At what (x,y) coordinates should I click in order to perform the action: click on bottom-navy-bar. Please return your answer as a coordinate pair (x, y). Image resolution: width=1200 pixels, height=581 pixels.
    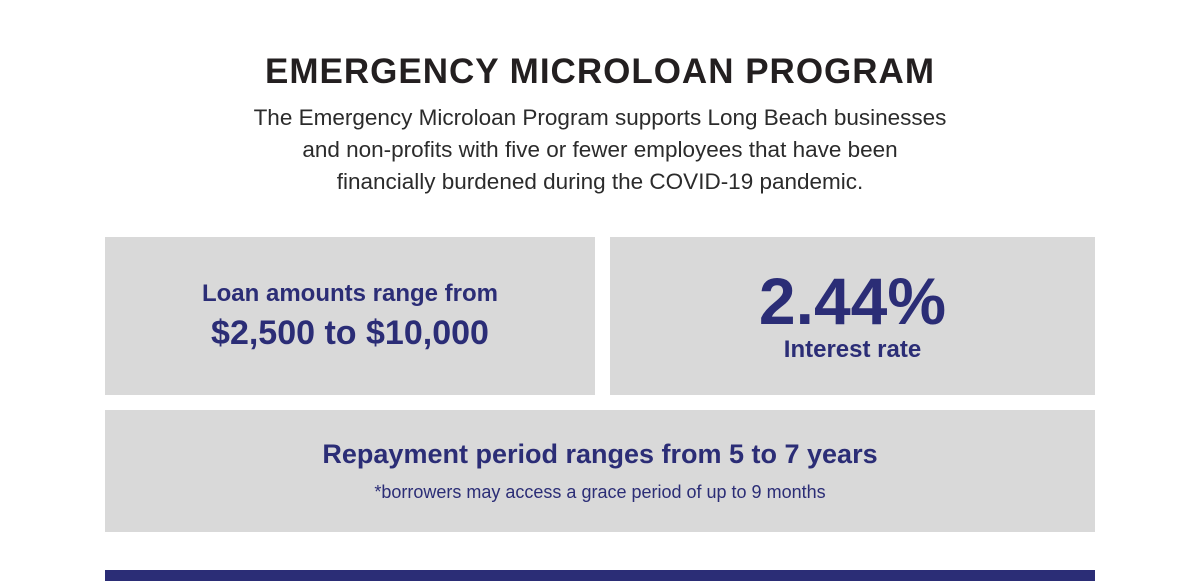
    Looking at the image, I should click on (600, 575).